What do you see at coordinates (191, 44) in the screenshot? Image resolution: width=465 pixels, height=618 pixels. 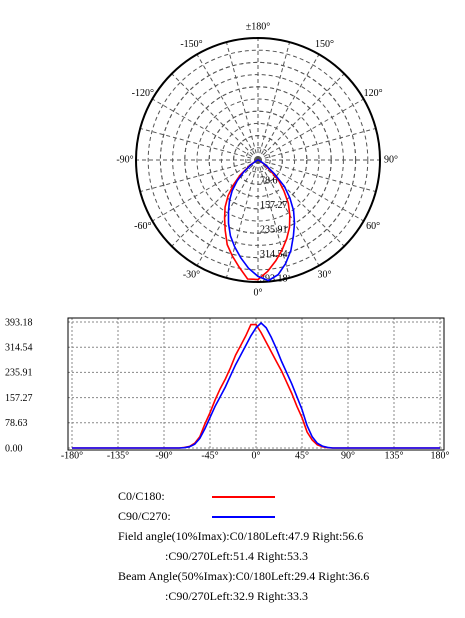 I see `angle-label: -150°` at bounding box center [191, 44].